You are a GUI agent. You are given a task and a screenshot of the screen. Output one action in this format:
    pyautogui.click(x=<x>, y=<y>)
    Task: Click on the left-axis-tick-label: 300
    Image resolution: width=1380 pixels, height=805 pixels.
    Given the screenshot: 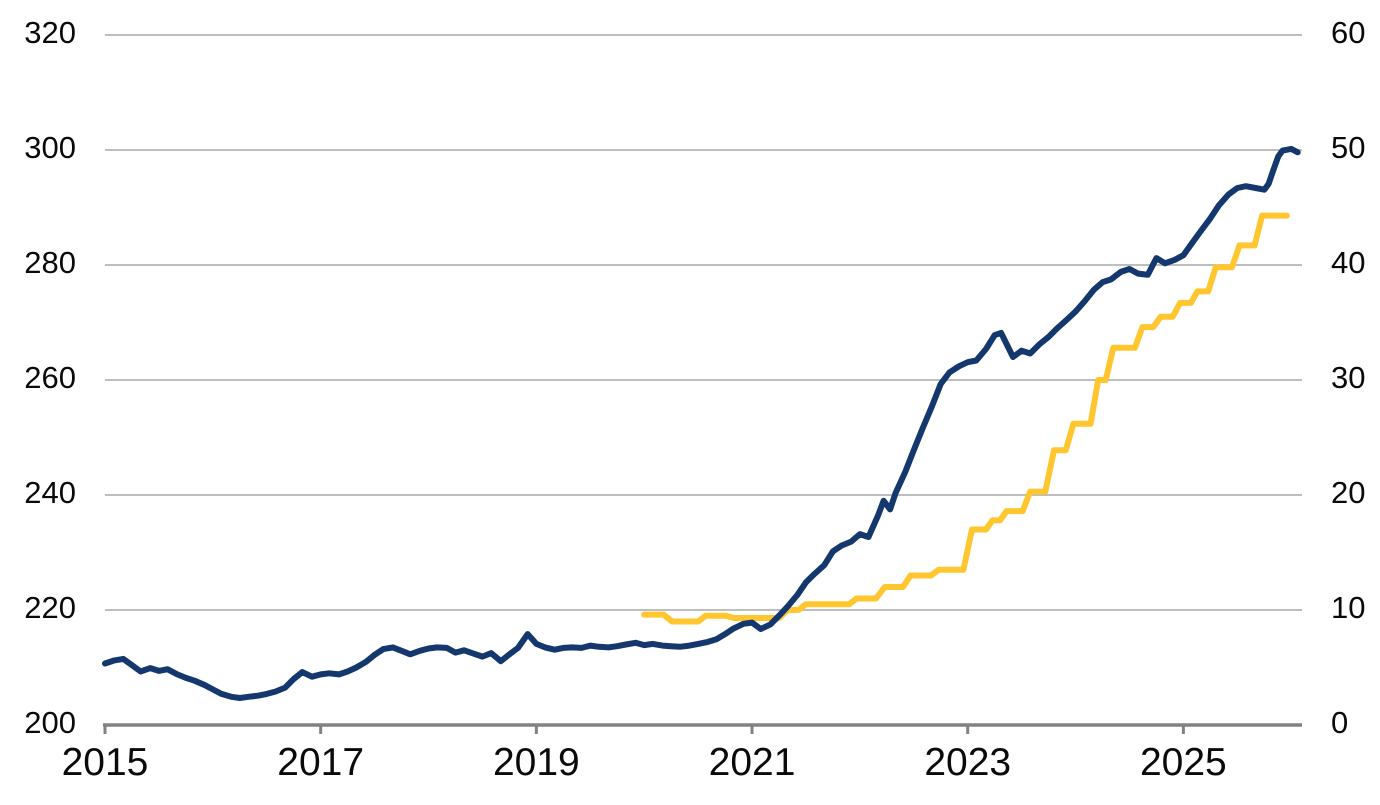 What is the action you would take?
    pyautogui.click(x=50, y=147)
    